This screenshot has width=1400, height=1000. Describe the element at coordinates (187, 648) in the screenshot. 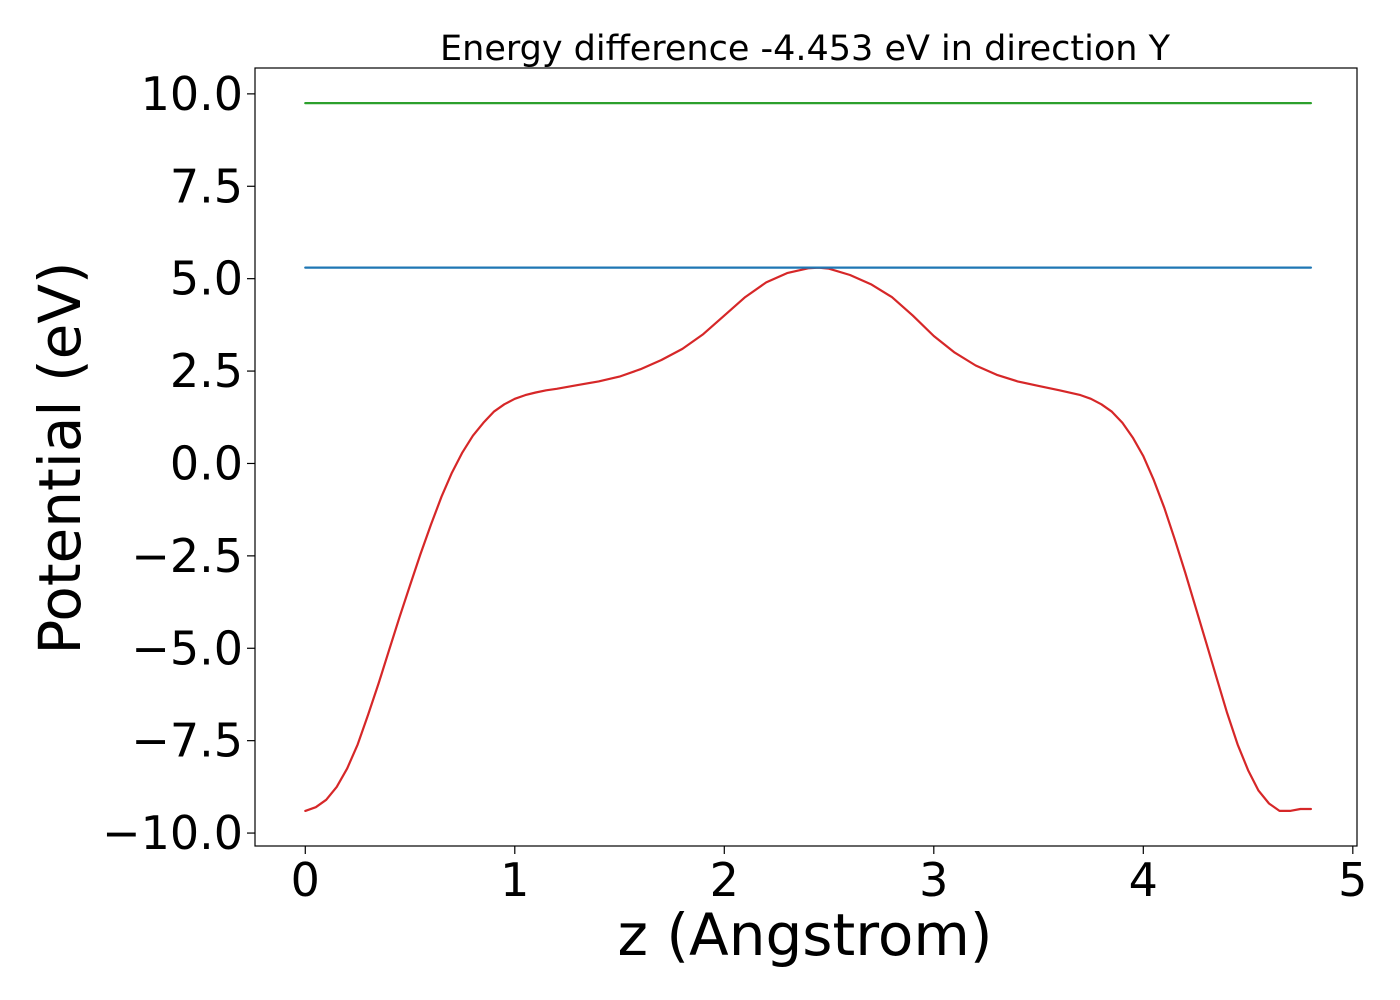

I see `y-tick-label: −5.0` at that location.